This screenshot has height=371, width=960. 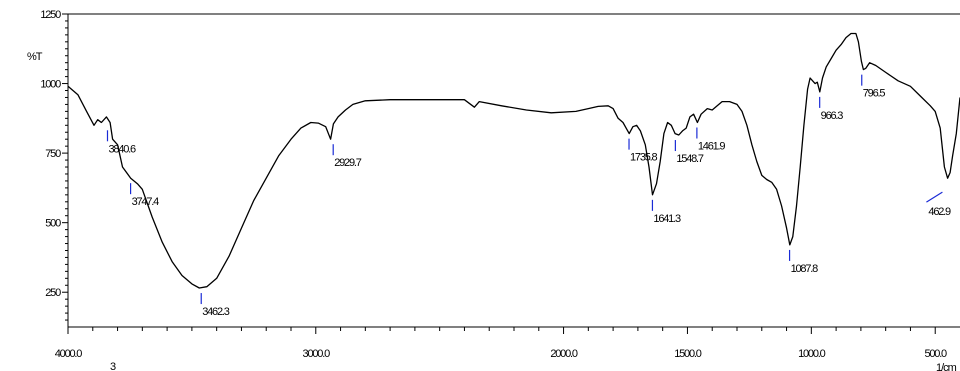 I want to click on y-tick-label: 250, so click(x=53, y=293).